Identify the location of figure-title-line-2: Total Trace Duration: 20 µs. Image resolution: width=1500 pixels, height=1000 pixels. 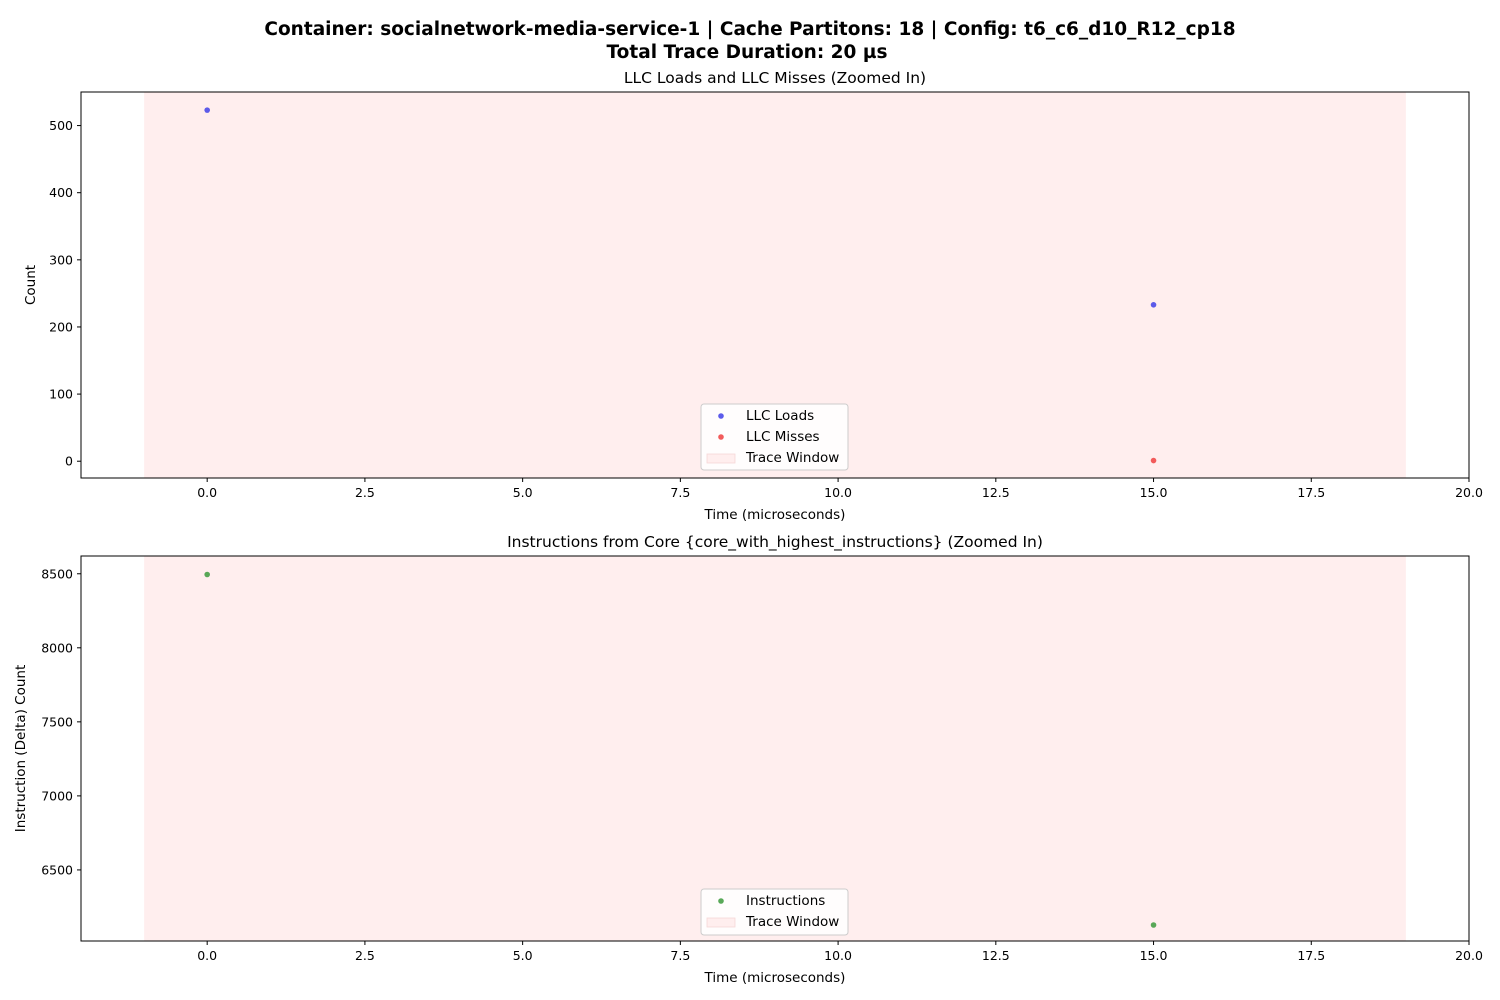
(747, 52).